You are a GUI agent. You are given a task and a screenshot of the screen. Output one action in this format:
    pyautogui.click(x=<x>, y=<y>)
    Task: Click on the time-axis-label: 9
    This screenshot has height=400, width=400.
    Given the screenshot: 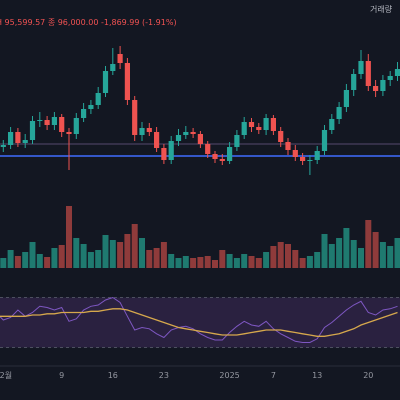 What is the action you would take?
    pyautogui.click(x=61, y=375)
    